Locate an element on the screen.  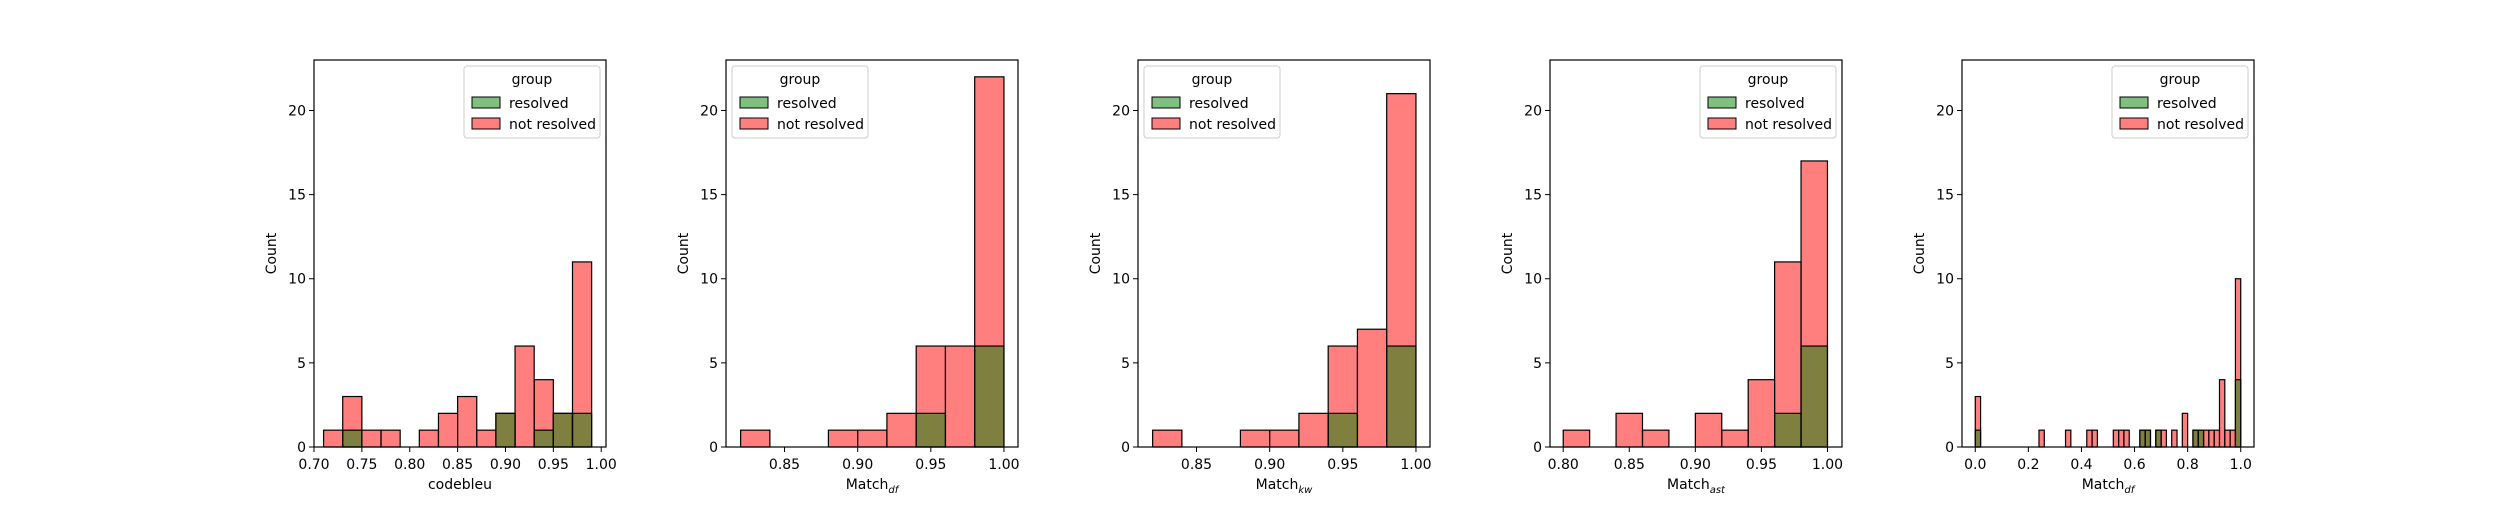
x-axis-label: Matchast is located at coordinates (1696, 486).